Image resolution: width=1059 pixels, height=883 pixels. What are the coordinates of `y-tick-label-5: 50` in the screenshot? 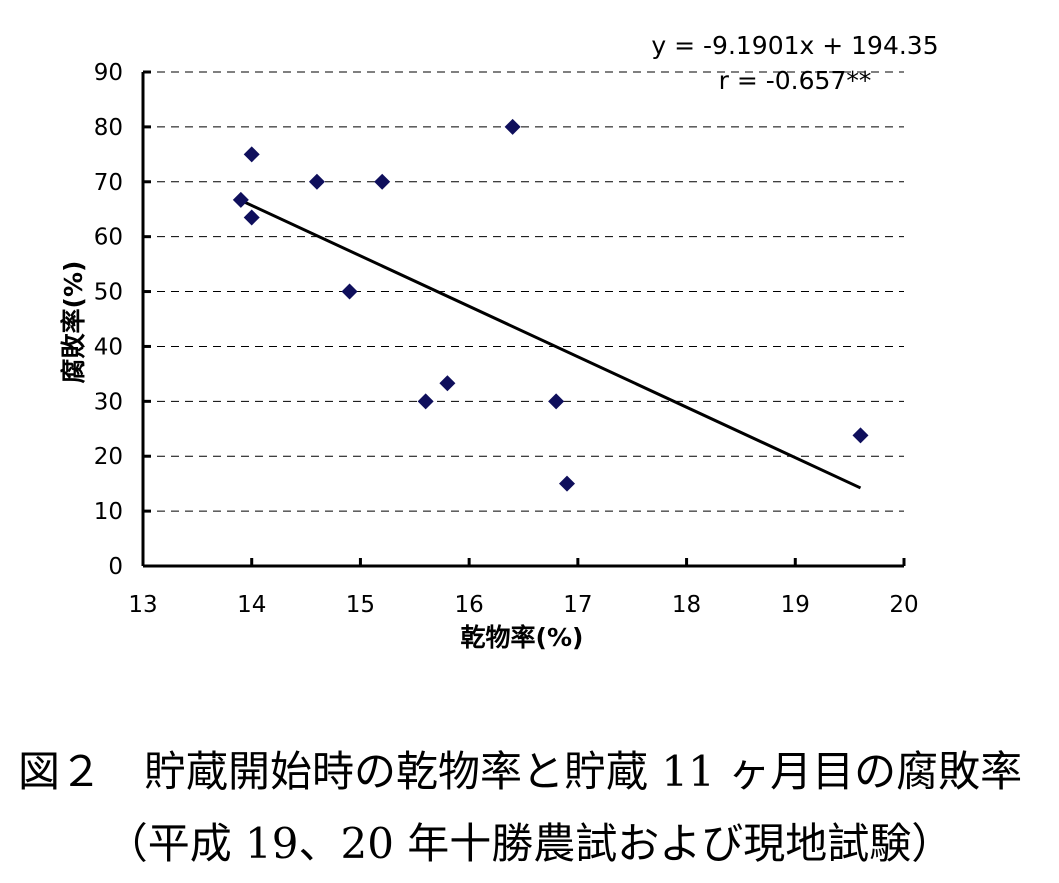 It's located at (108, 293).